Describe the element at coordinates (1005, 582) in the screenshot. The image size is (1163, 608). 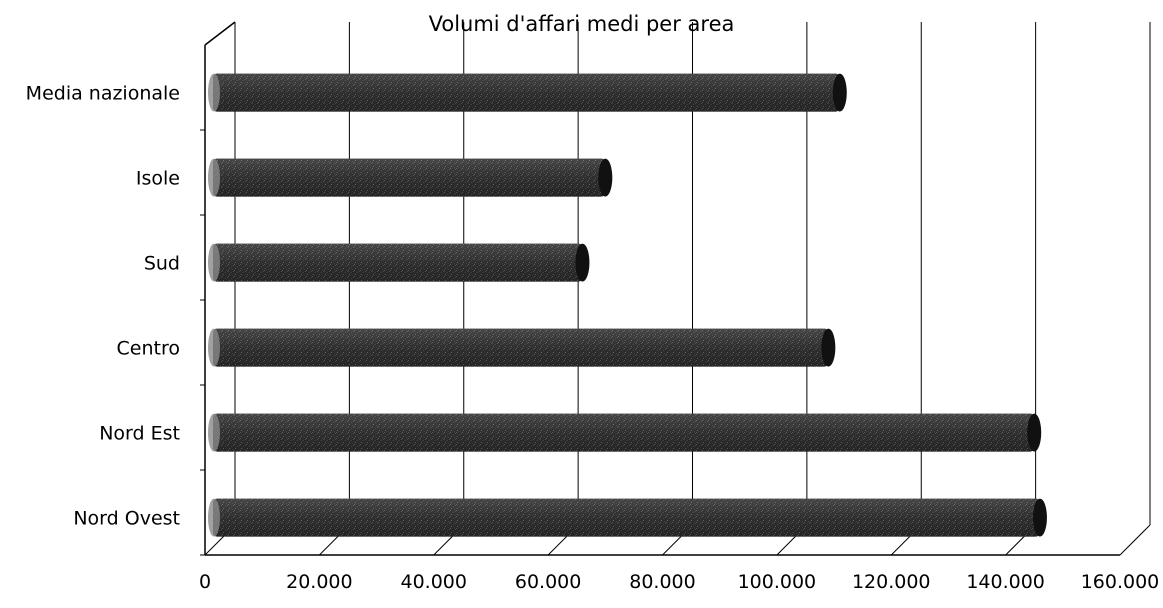
I see `x-tick-label: 140.000` at that location.